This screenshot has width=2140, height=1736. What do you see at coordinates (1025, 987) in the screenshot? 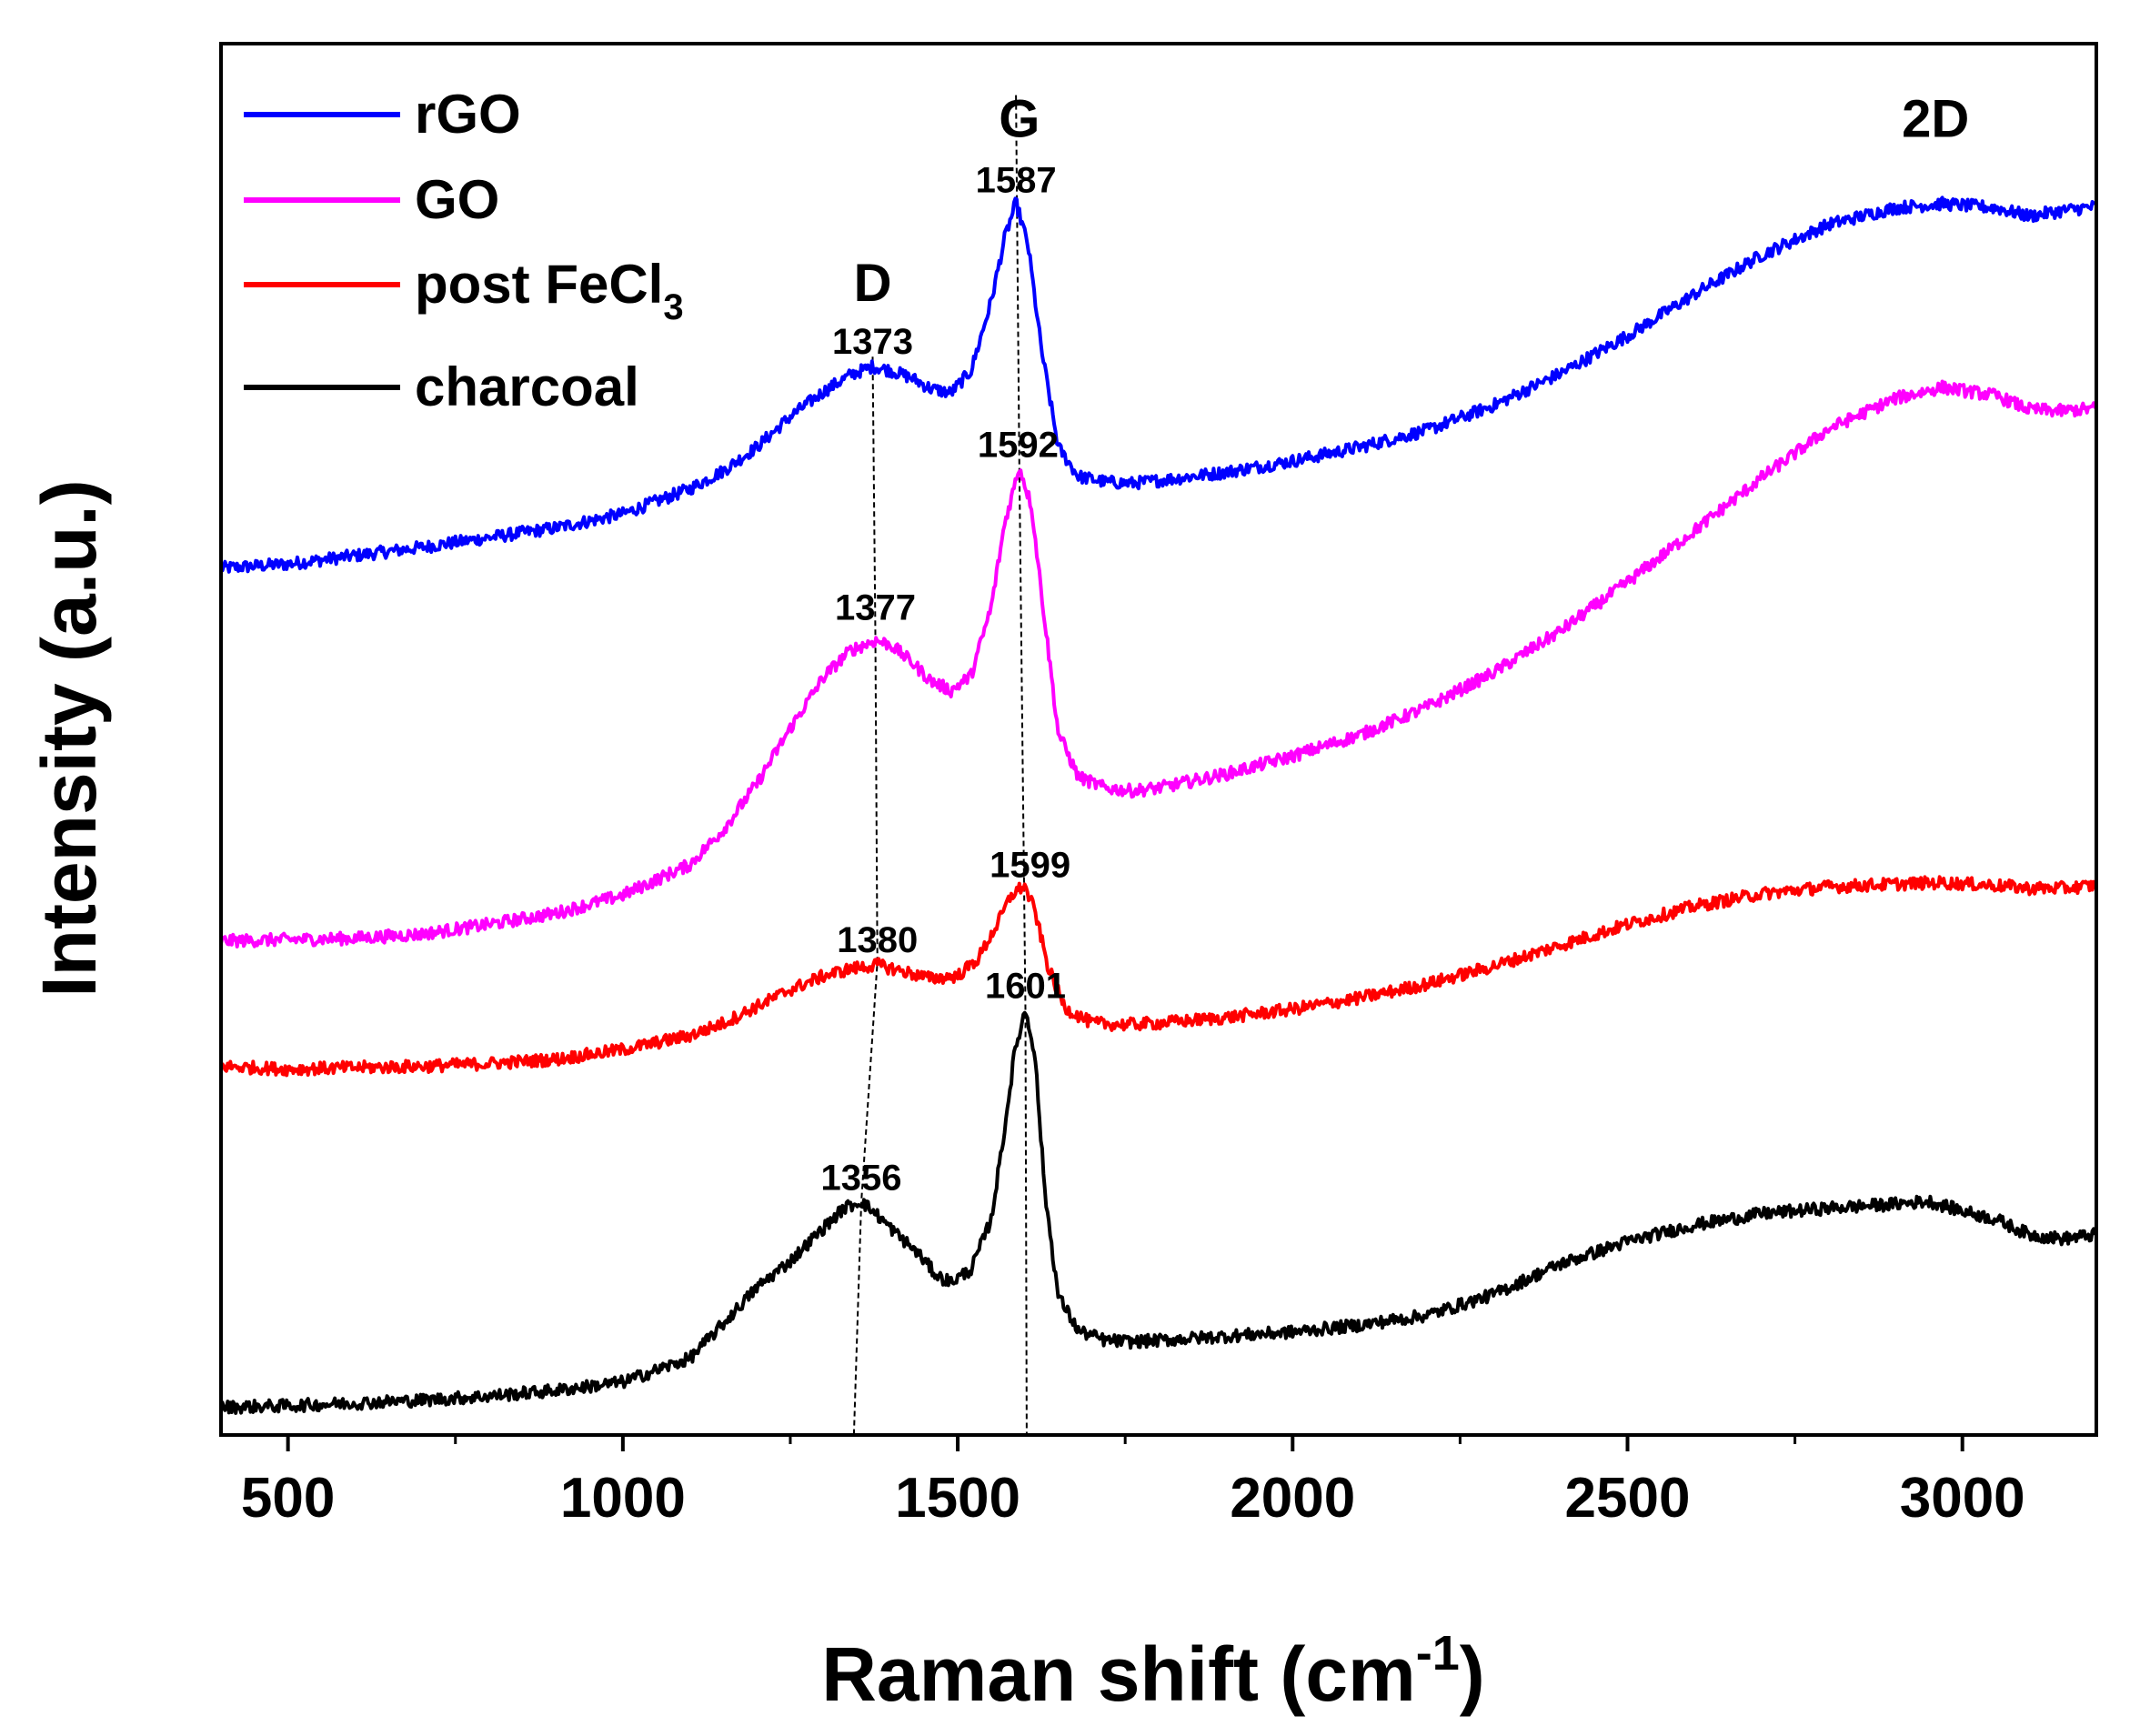
I see `peak-label: 1601` at bounding box center [1025, 987].